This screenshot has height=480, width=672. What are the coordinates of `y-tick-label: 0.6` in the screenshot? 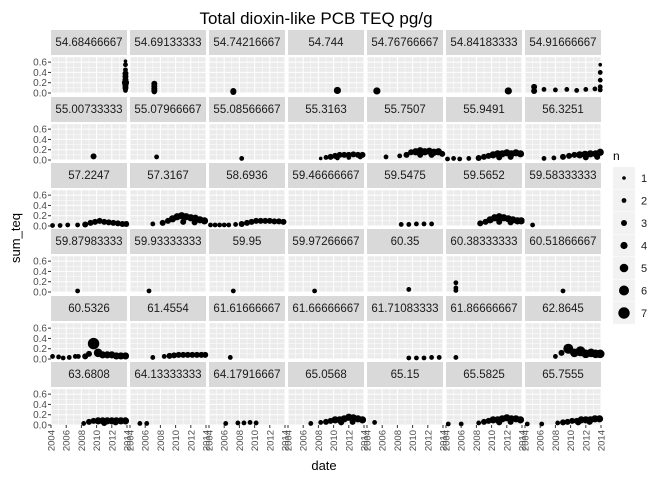 It's located at (40, 130).